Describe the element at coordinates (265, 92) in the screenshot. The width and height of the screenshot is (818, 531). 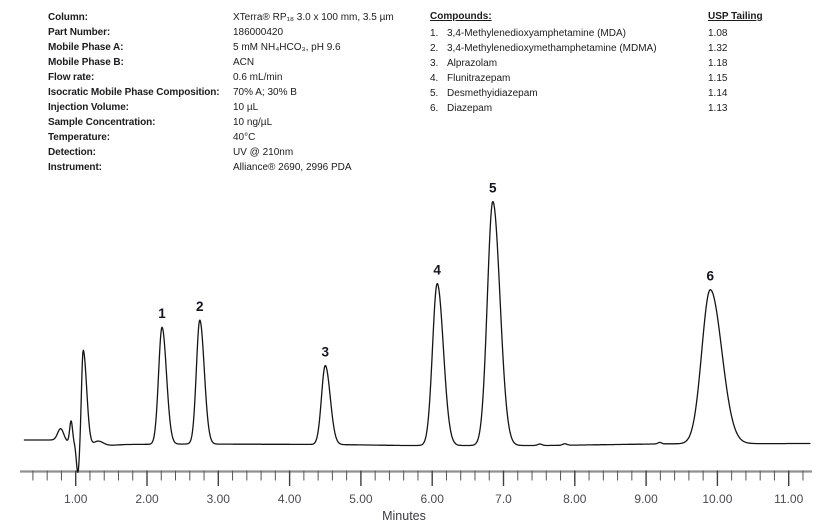
I see `method-value: 70% A; 30% B` at that location.